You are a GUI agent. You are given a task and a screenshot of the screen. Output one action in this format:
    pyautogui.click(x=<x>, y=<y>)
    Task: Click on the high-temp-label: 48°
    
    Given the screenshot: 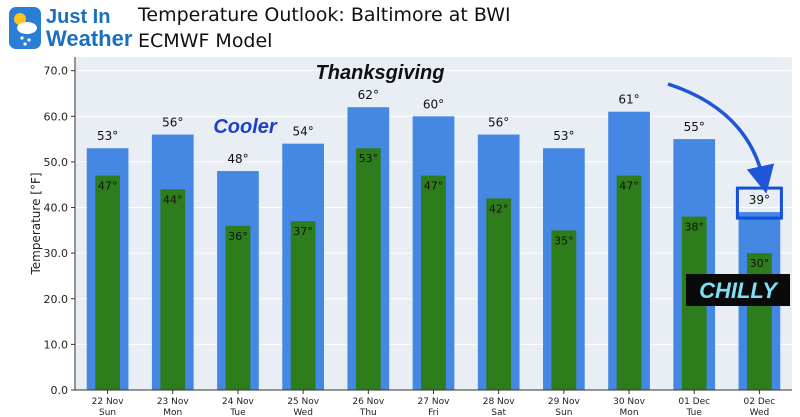 What is the action you would take?
    pyautogui.click(x=237, y=159)
    